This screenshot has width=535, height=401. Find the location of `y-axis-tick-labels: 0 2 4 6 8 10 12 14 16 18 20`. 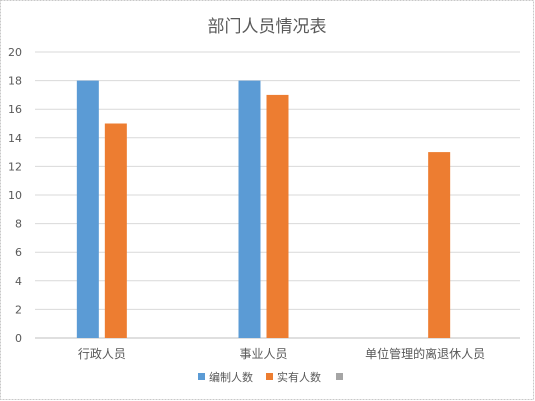

y-axis-tick-labels: 0 2 4 6 8 10 12 14 16 18 20 is located at coordinates (15, 195).